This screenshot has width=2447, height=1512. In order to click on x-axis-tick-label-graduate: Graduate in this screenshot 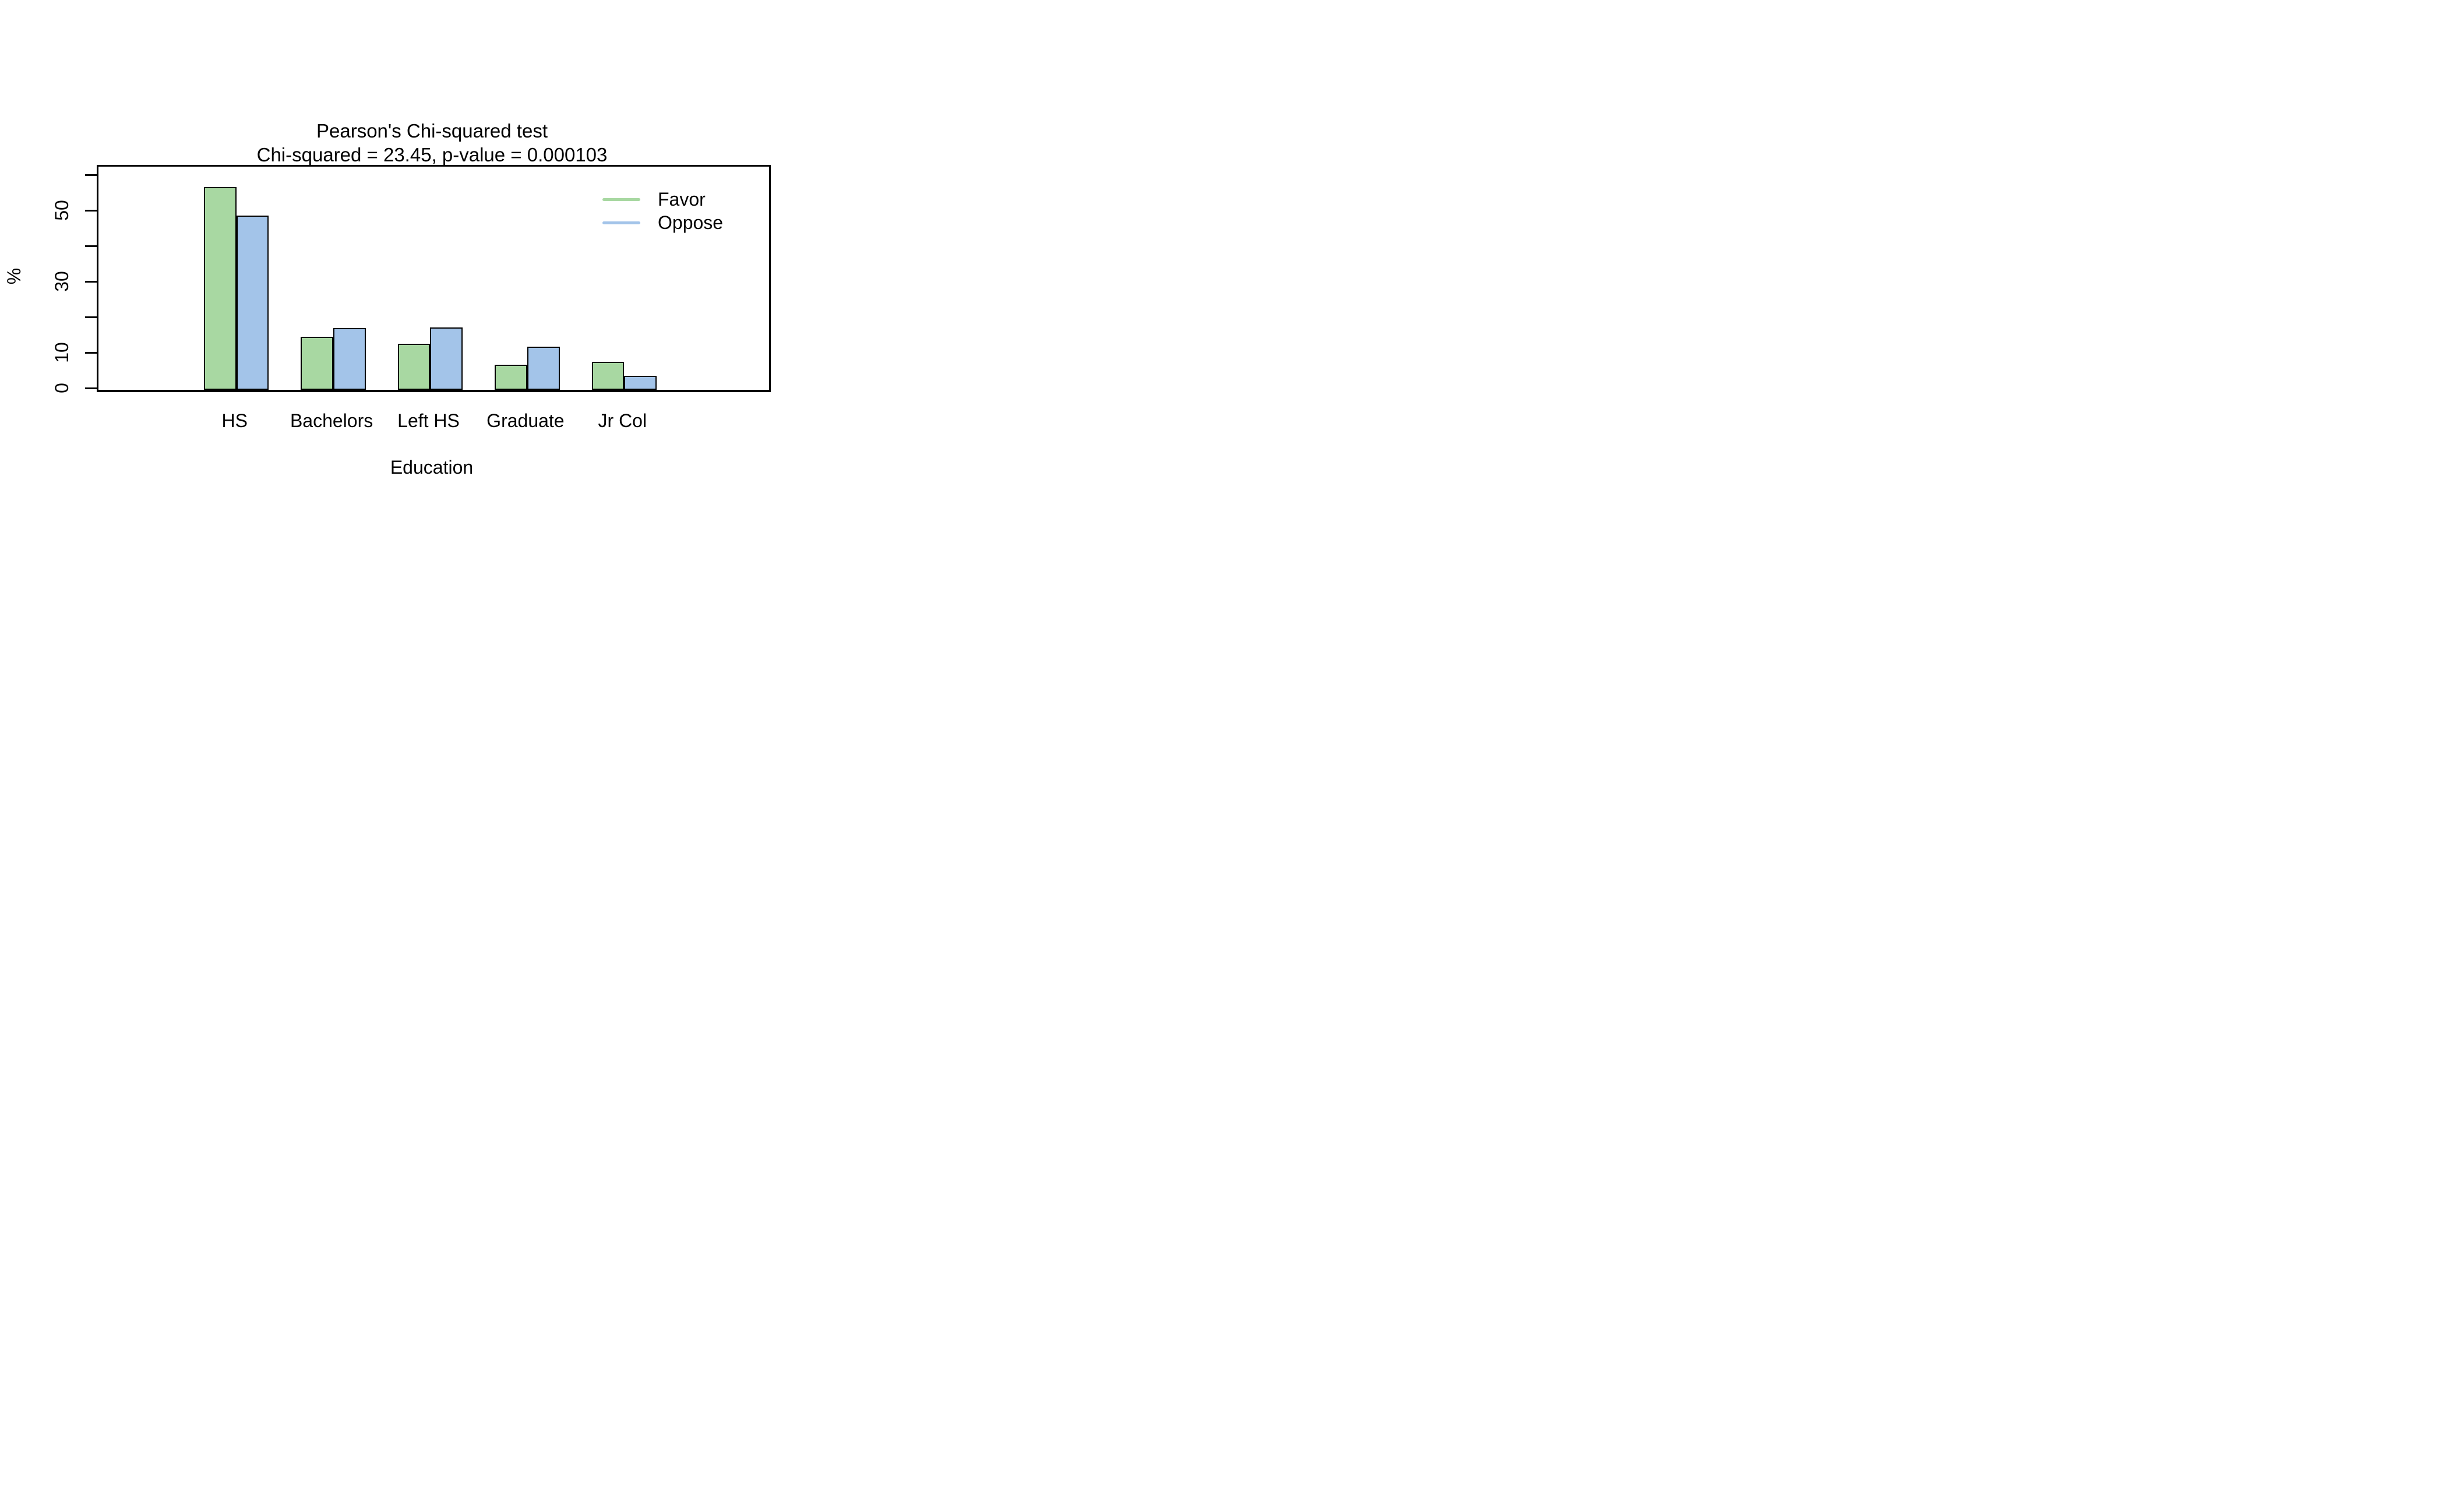, I will do `click(525, 420)`.